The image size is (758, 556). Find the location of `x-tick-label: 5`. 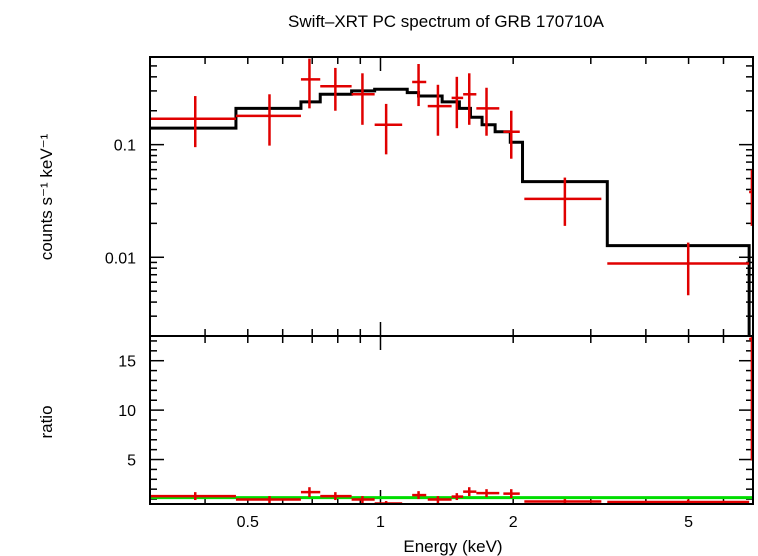

x-tick-label: 5 is located at coordinates (688, 522).